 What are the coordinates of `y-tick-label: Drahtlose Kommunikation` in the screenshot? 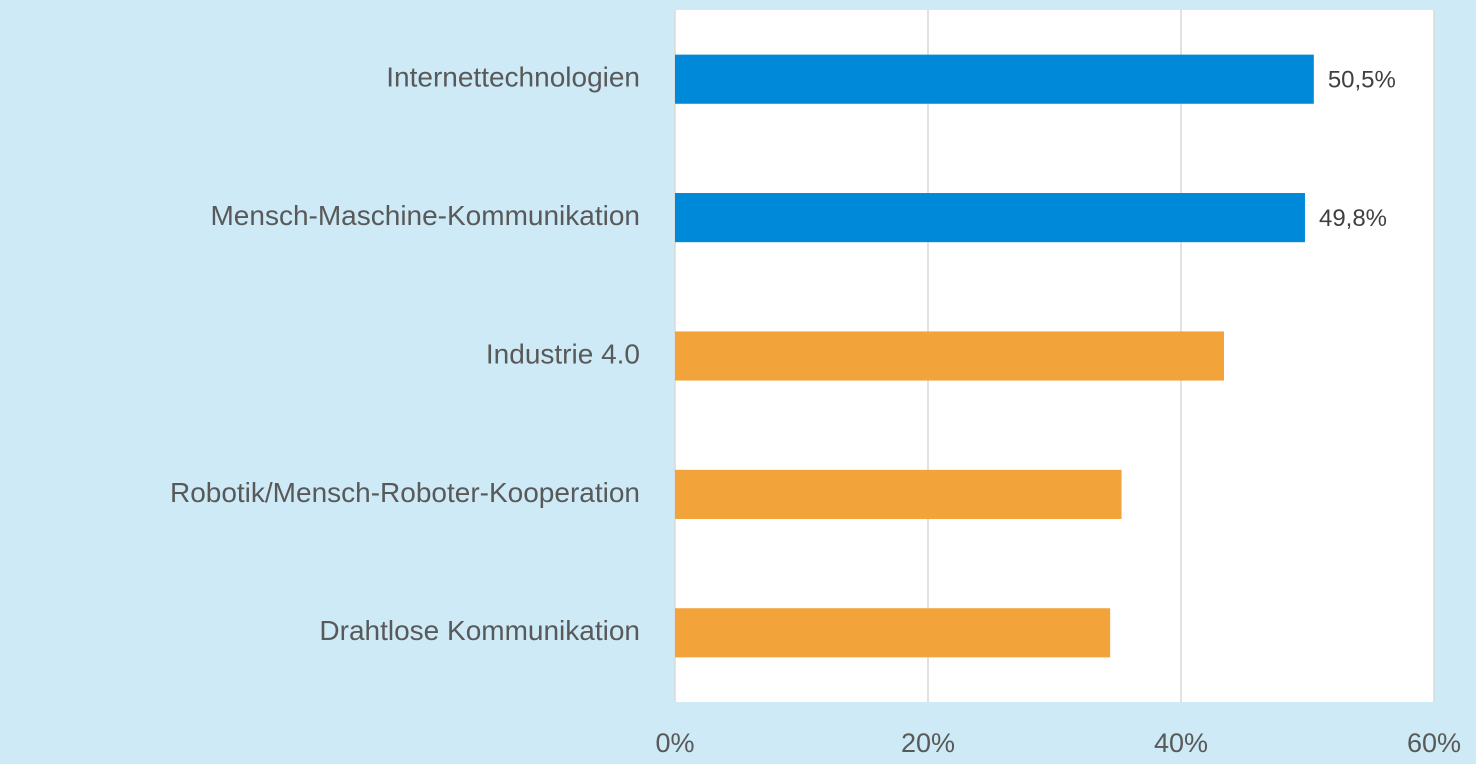 It's located at (479, 630).